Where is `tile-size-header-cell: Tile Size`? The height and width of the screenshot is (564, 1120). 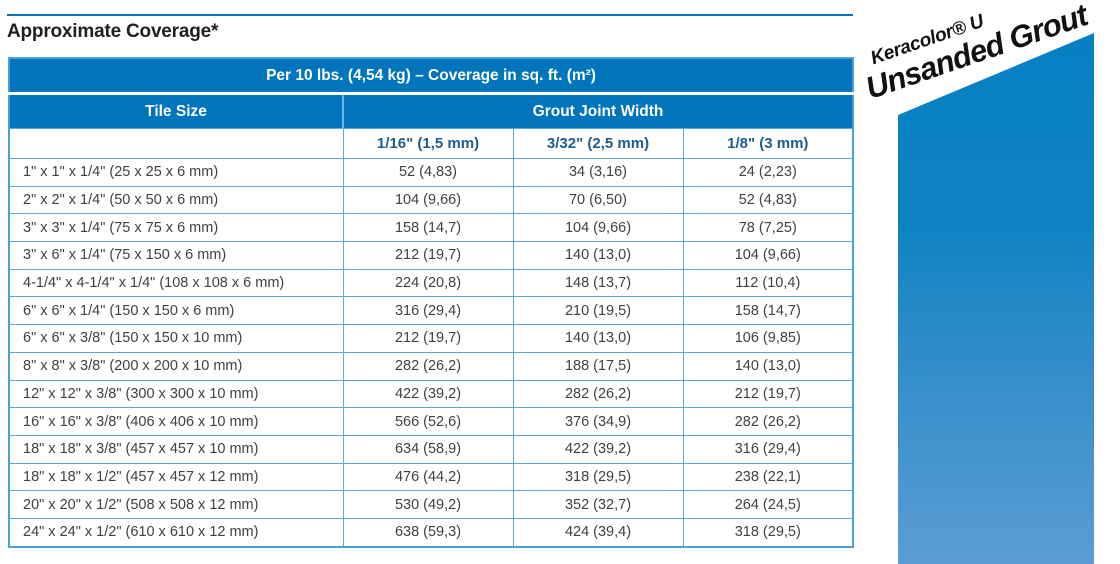
tile-size-header-cell: Tile Size is located at coordinates (176, 111).